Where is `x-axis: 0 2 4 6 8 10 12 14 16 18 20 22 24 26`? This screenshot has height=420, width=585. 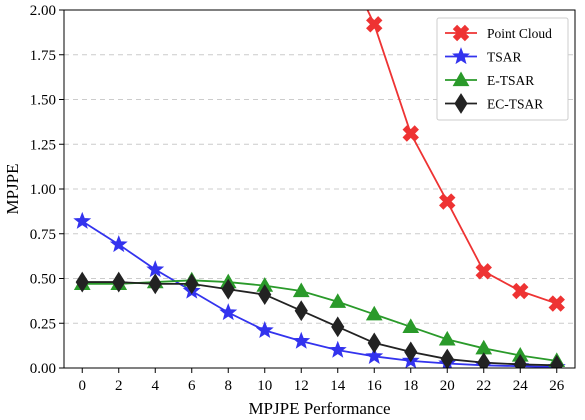 x-axis: 0 2 4 6 8 10 12 14 16 18 20 22 24 26 is located at coordinates (322, 381).